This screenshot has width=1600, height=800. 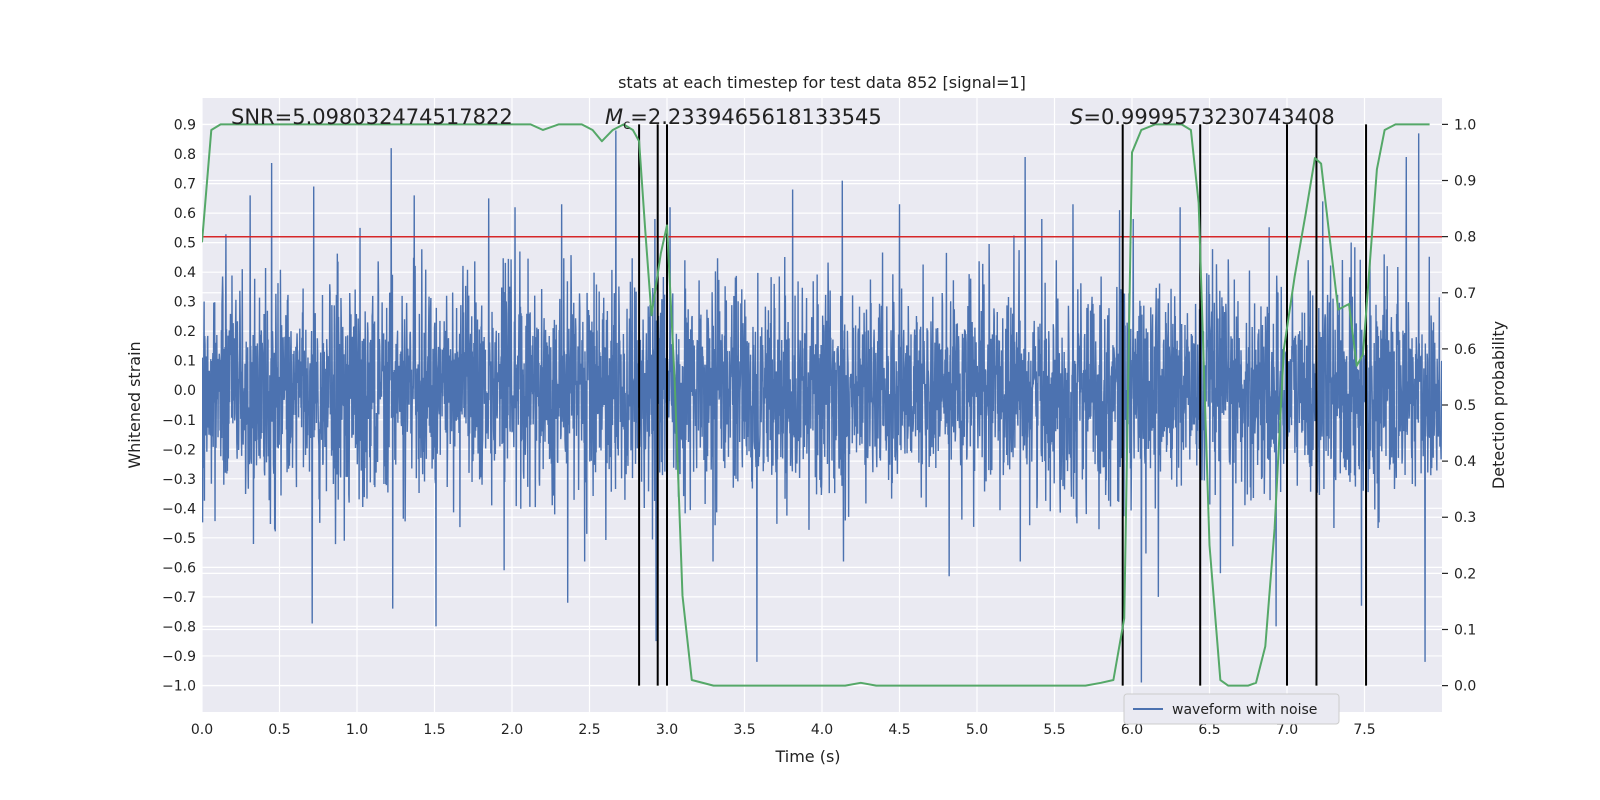 I want to click on y2-tick-label: 0.3, so click(x=1465, y=518).